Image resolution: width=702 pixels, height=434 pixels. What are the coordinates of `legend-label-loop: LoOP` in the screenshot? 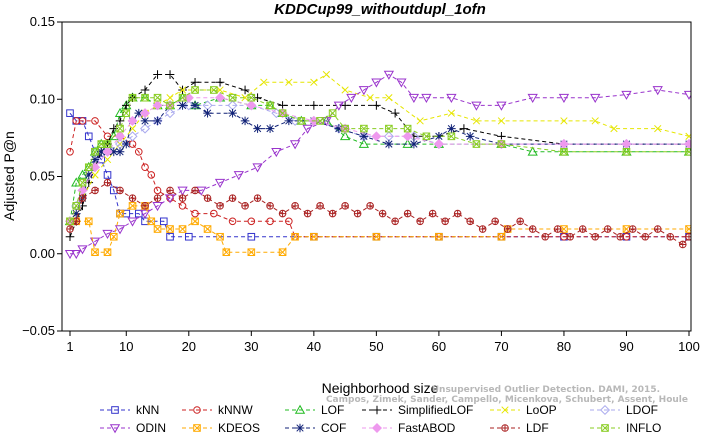 It's located at (541, 410).